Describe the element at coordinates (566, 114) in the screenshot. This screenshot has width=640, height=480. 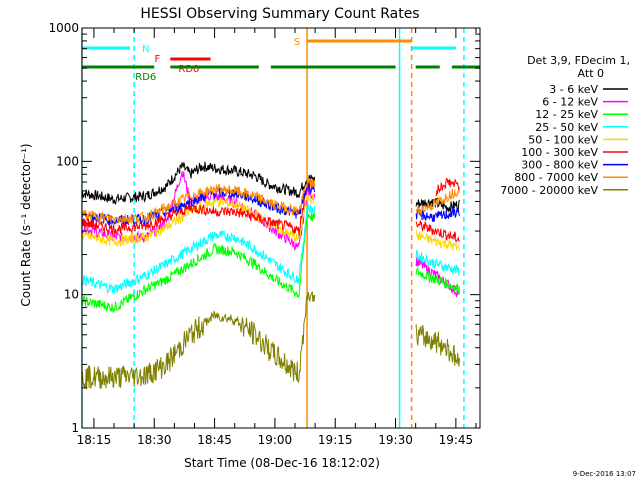
I see `legend-entry-label: 12 - 25 keV` at that location.